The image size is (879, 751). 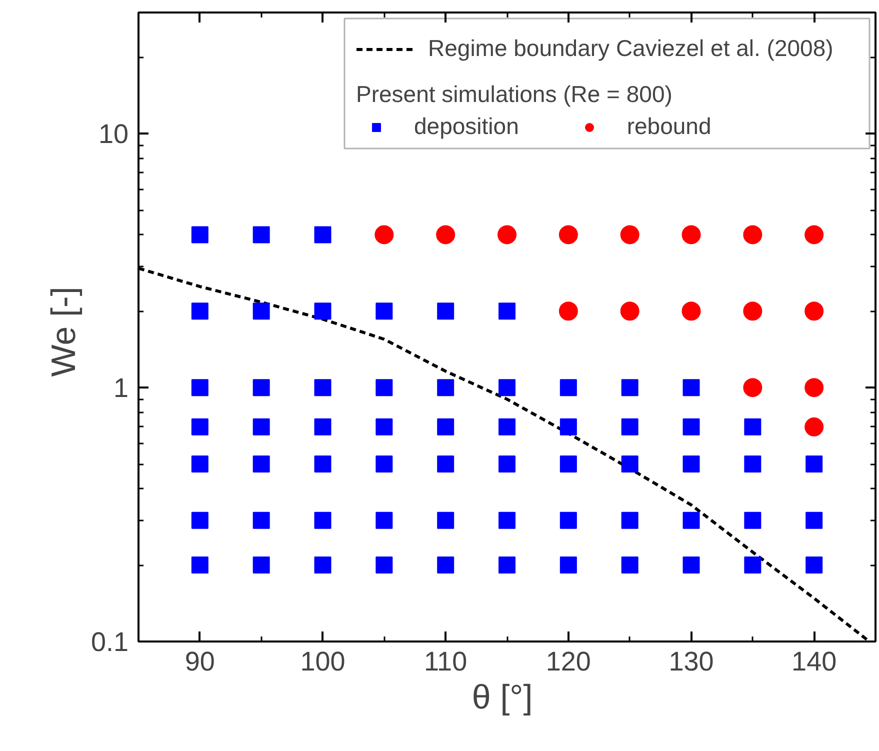 What do you see at coordinates (814, 661) in the screenshot?
I see `x-tick-label: 140` at bounding box center [814, 661].